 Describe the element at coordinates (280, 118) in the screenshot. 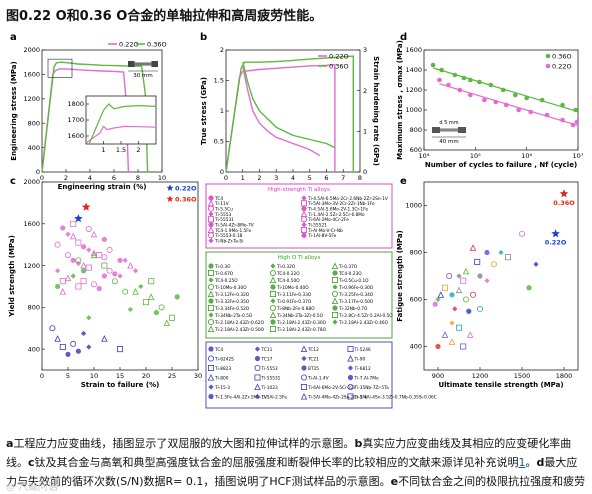

I see `curve-0.22O` at that location.